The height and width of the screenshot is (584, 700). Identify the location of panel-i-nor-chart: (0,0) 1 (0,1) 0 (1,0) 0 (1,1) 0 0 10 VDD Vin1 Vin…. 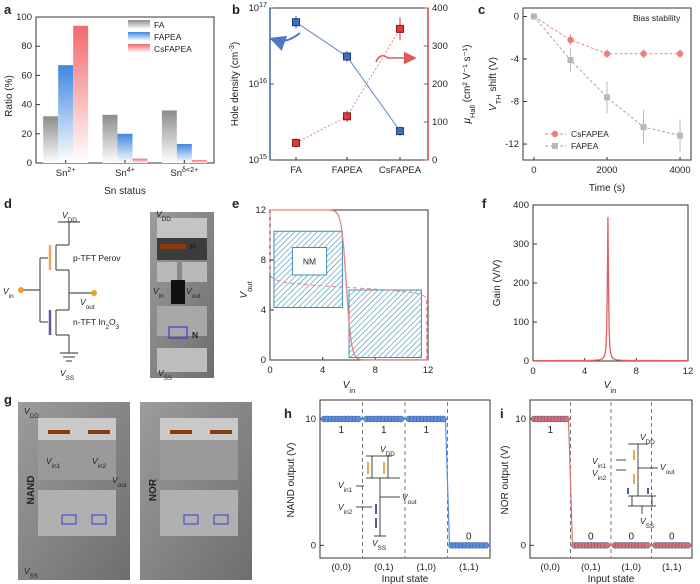
(596, 491).